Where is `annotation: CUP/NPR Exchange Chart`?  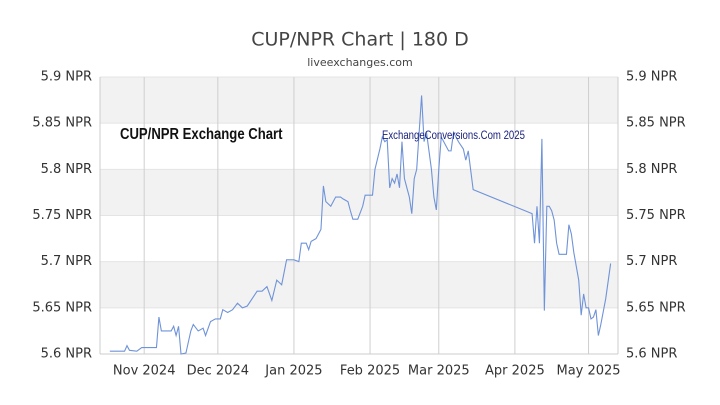 annotation: CUP/NPR Exchange Chart is located at coordinates (201, 134).